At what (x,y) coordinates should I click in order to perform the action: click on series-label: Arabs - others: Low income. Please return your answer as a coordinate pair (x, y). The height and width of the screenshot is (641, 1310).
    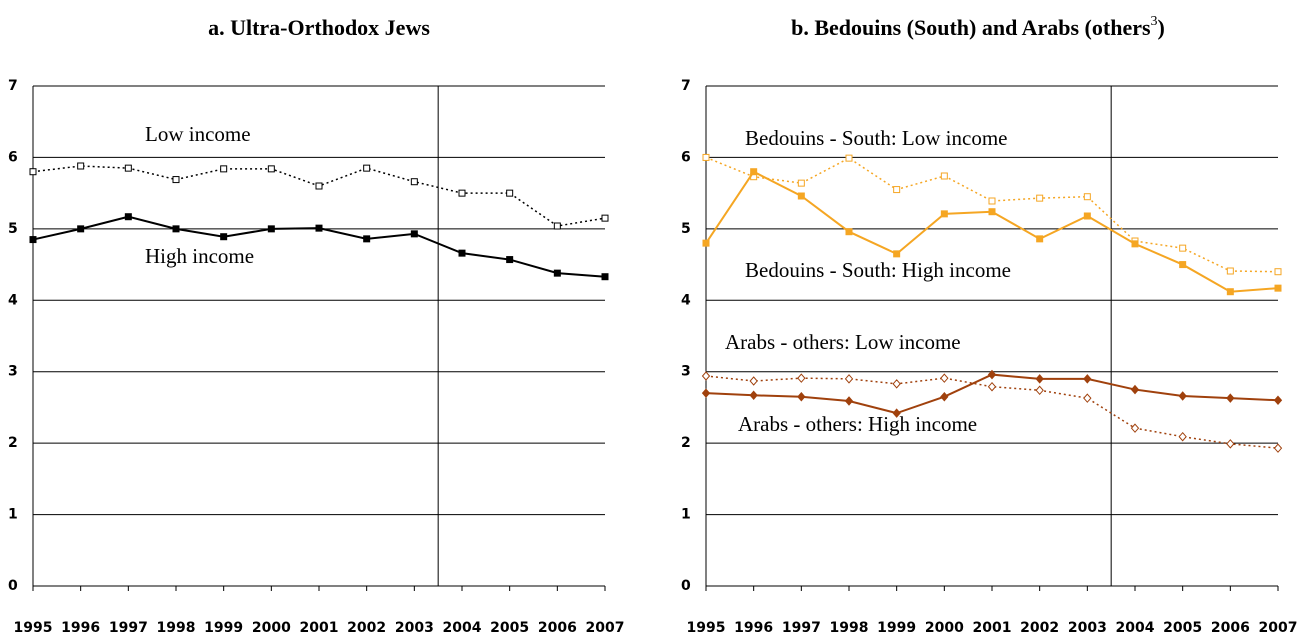
    Looking at the image, I should click on (843, 342).